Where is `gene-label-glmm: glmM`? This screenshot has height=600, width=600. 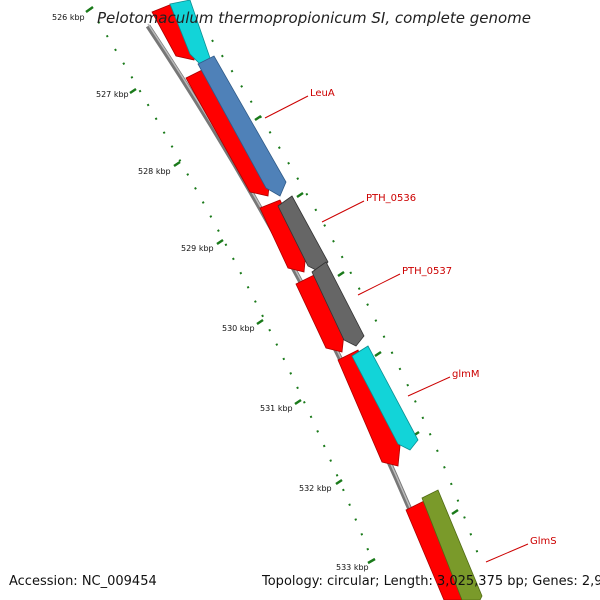 gene-label-glmm: glmM is located at coordinates (466, 374).